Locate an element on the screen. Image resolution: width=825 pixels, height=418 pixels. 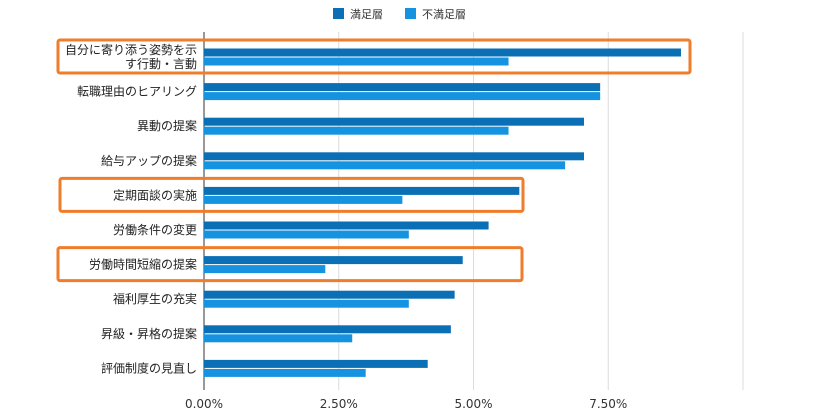
category-label-6: 労働時間短縮の提案 is located at coordinates (143, 264).